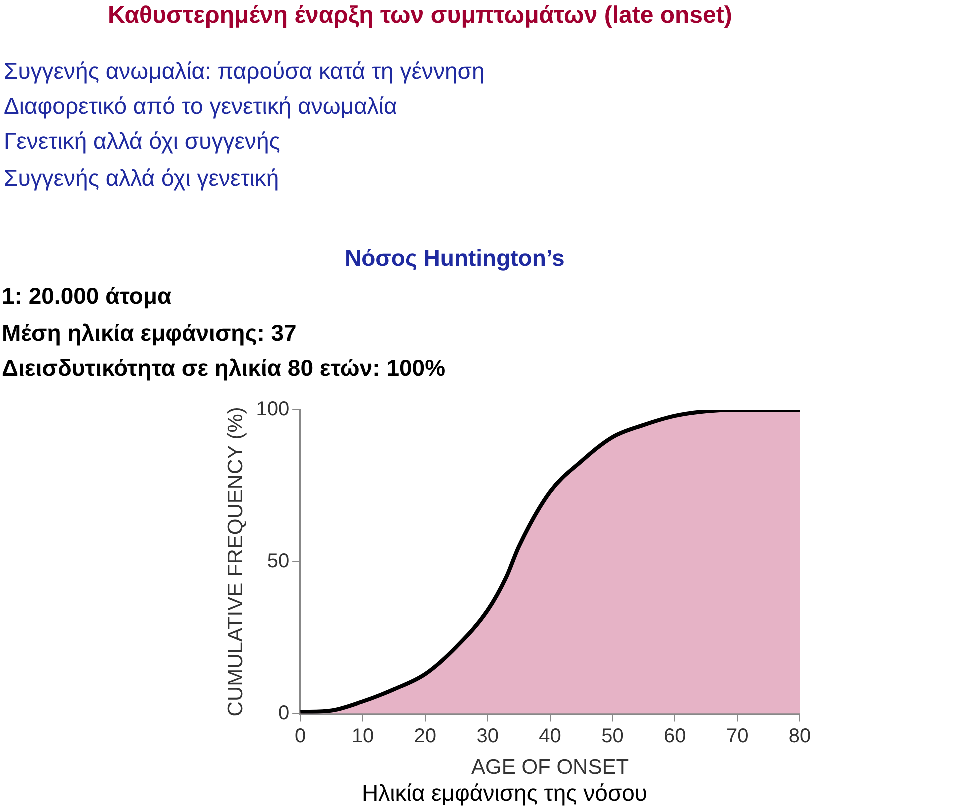 This screenshot has height=812, width=960. I want to click on x-tick-label: 20, so click(425, 736).